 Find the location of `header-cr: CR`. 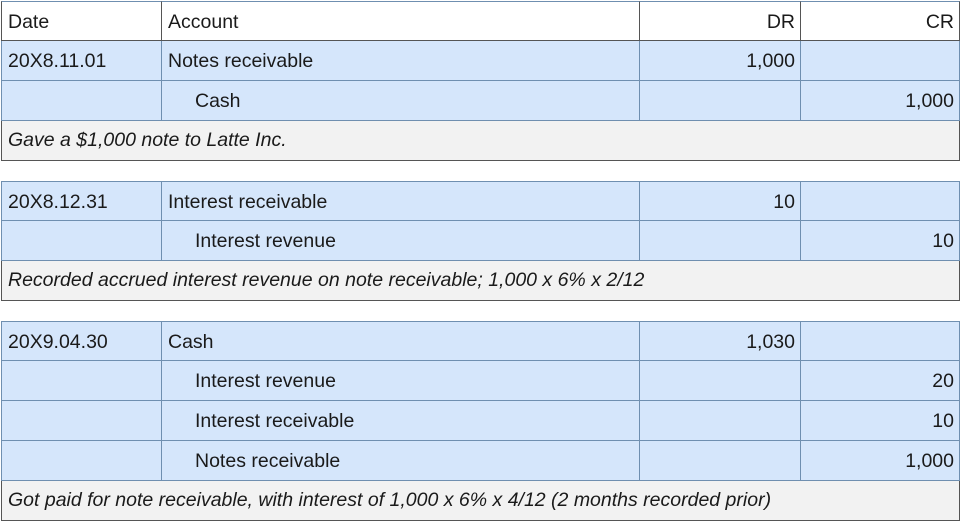

header-cr: CR is located at coordinates (880, 21).